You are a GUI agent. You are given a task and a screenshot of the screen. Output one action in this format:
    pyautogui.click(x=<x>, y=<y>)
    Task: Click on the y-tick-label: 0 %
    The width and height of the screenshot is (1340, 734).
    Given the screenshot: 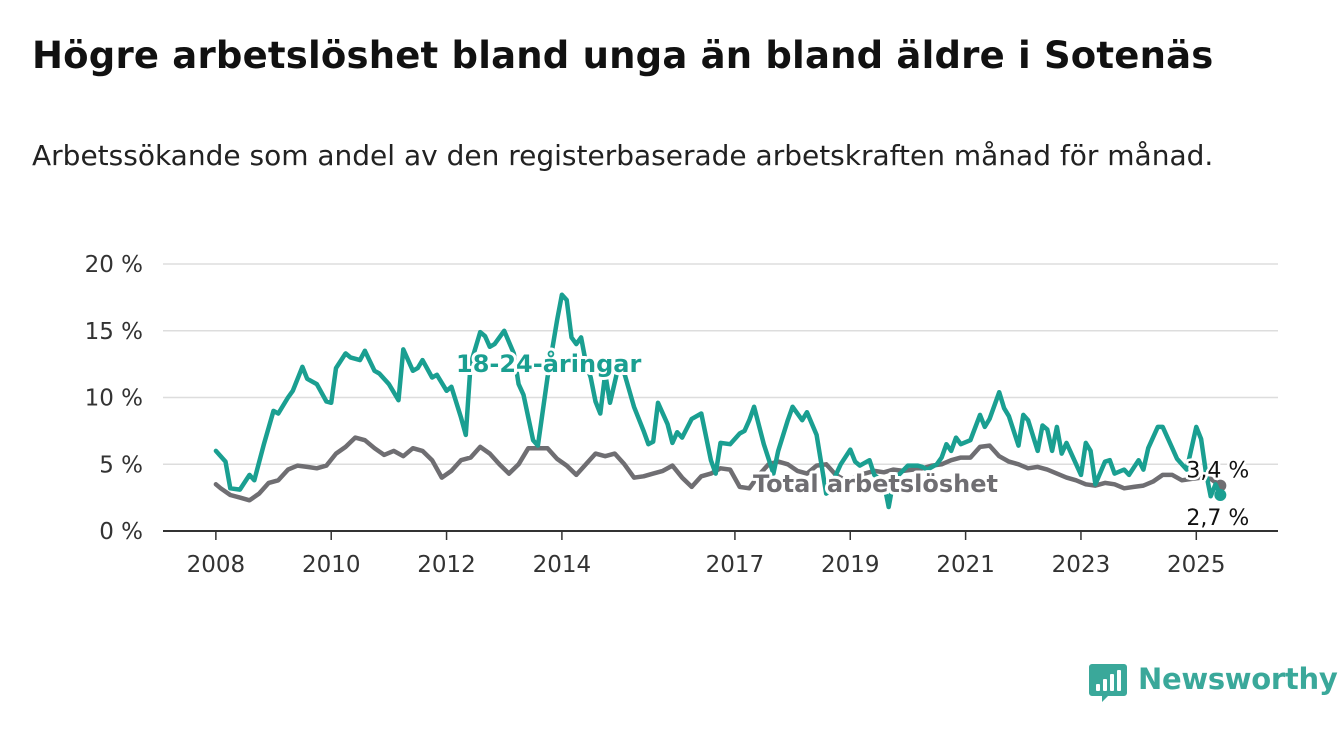 What is the action you would take?
    pyautogui.click(x=121, y=532)
    